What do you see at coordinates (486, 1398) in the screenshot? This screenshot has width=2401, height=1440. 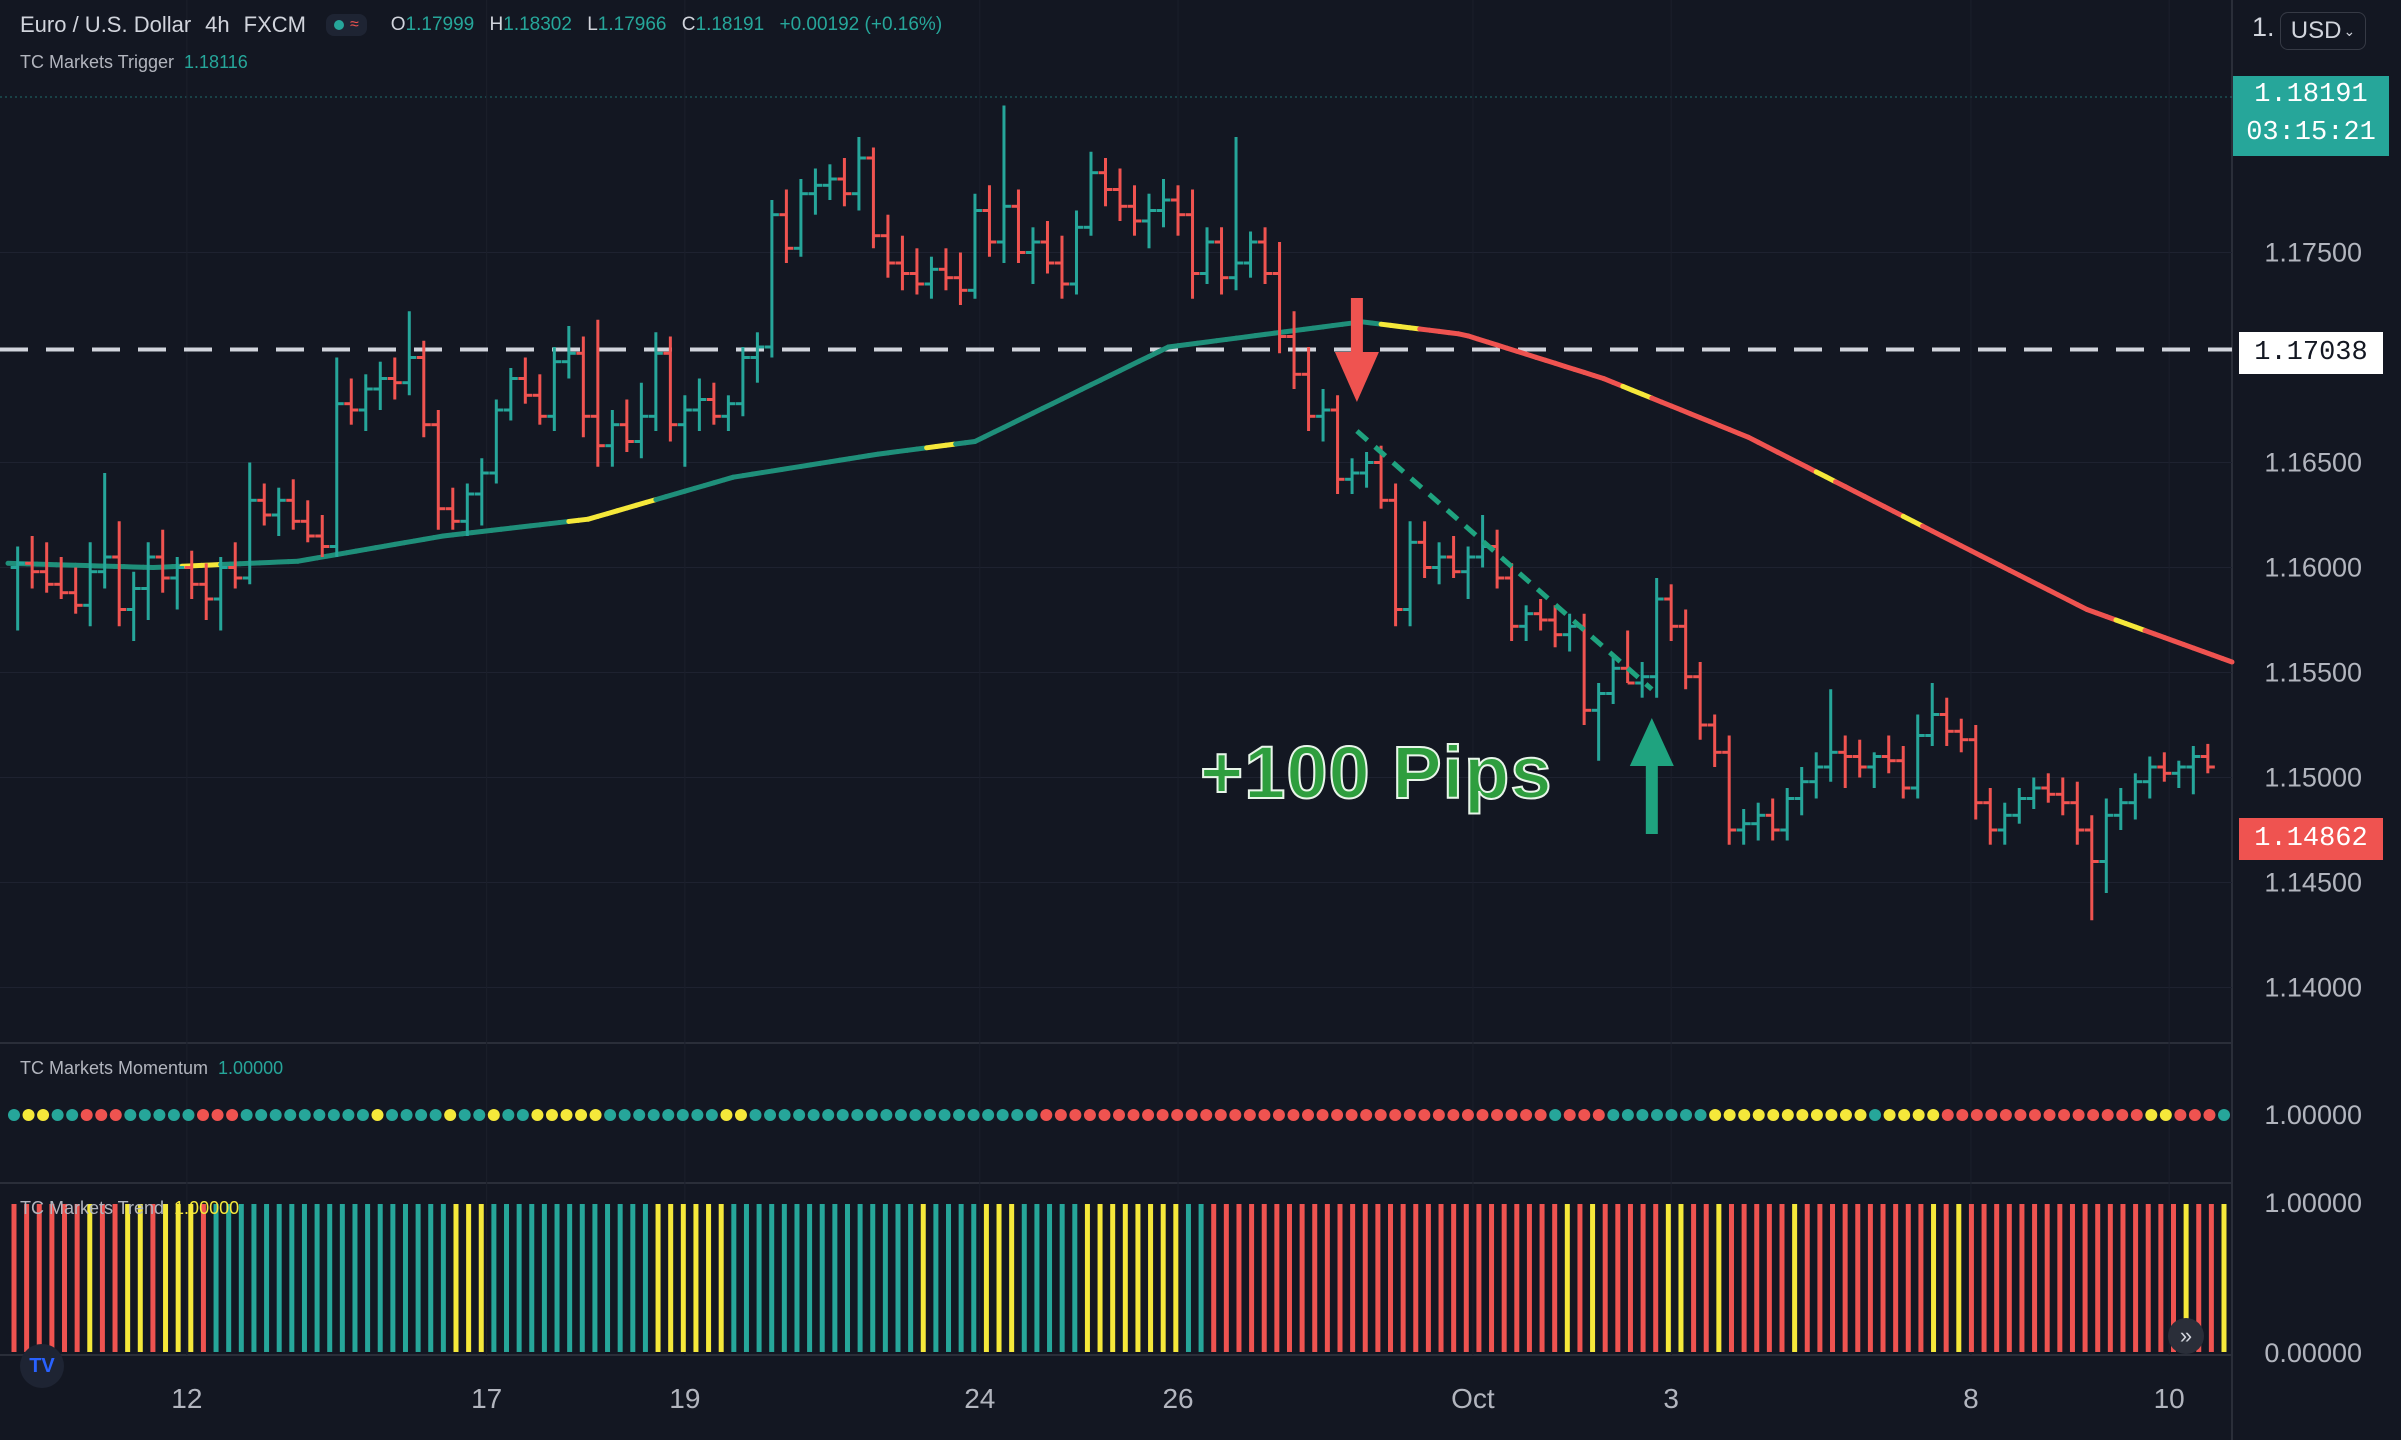 I see `time-tick-label: 17` at bounding box center [486, 1398].